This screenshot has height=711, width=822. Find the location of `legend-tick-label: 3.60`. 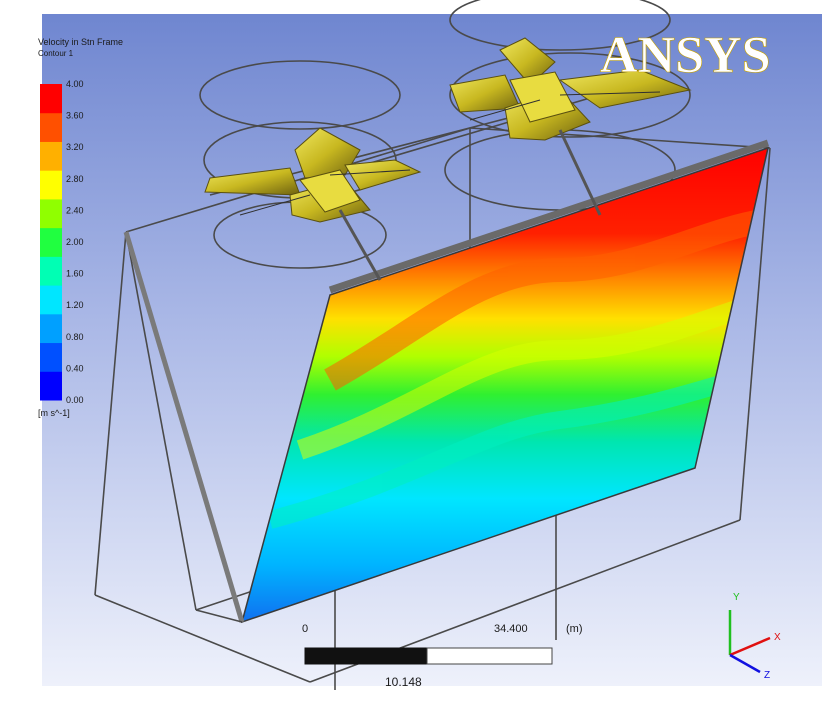

legend-tick-label: 3.60 is located at coordinates (75, 116).